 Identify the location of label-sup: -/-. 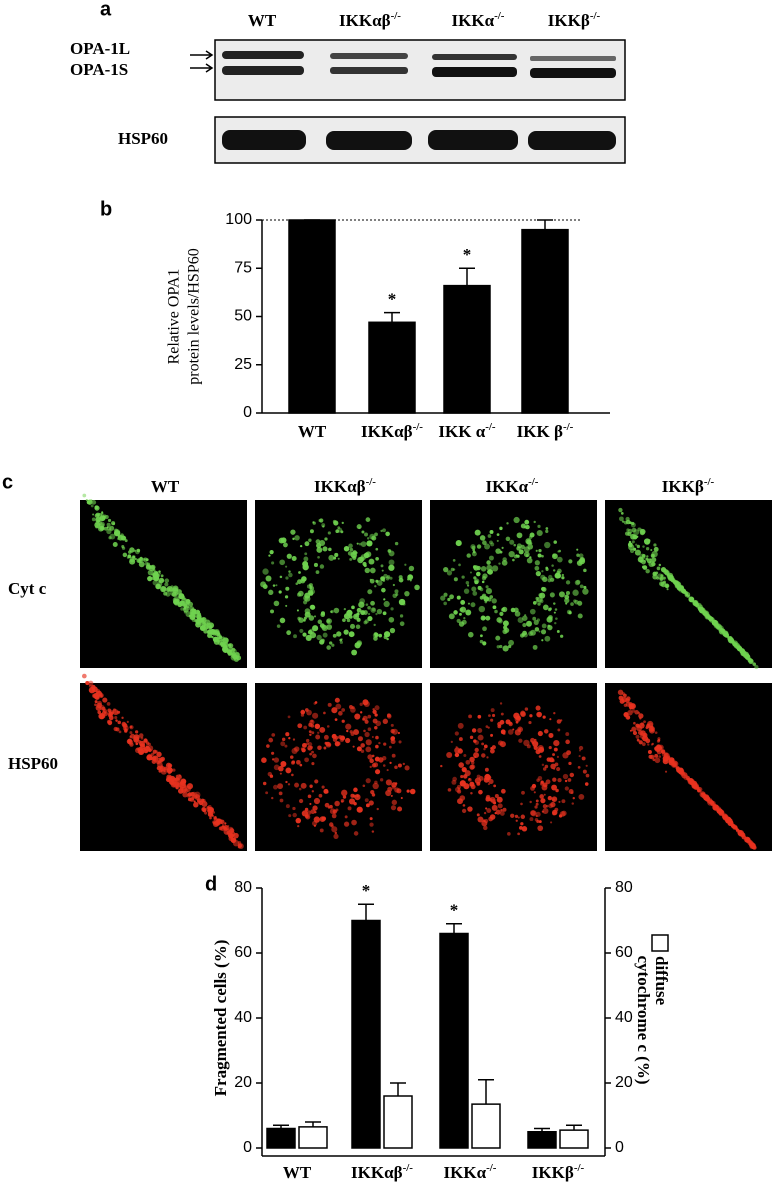
(579, 1168).